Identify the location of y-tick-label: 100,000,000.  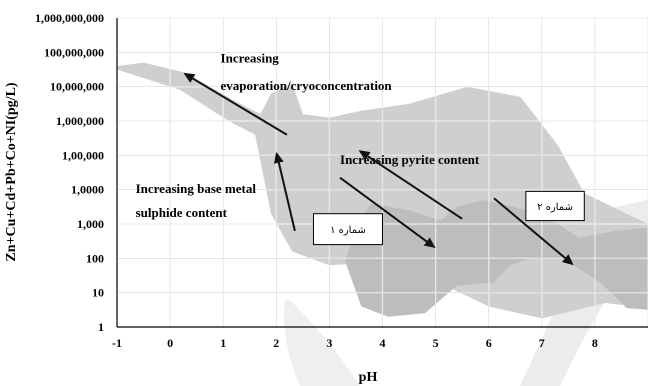
(74, 52).